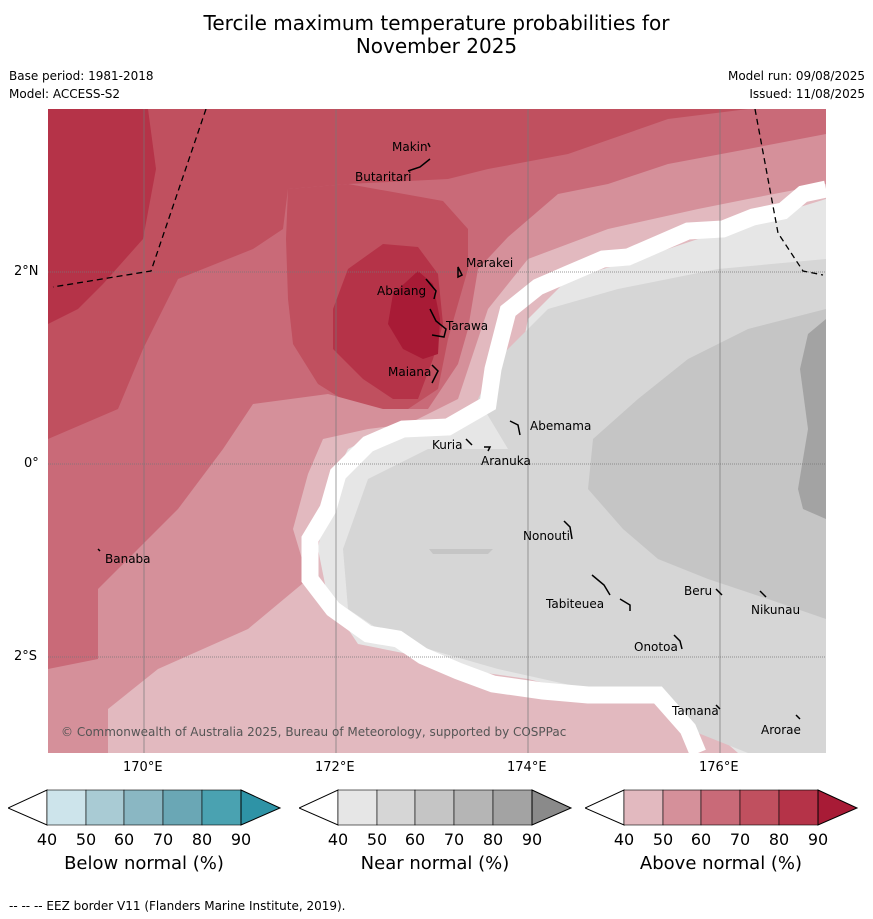  I want to click on tick-above-80: 80, so click(779, 839).